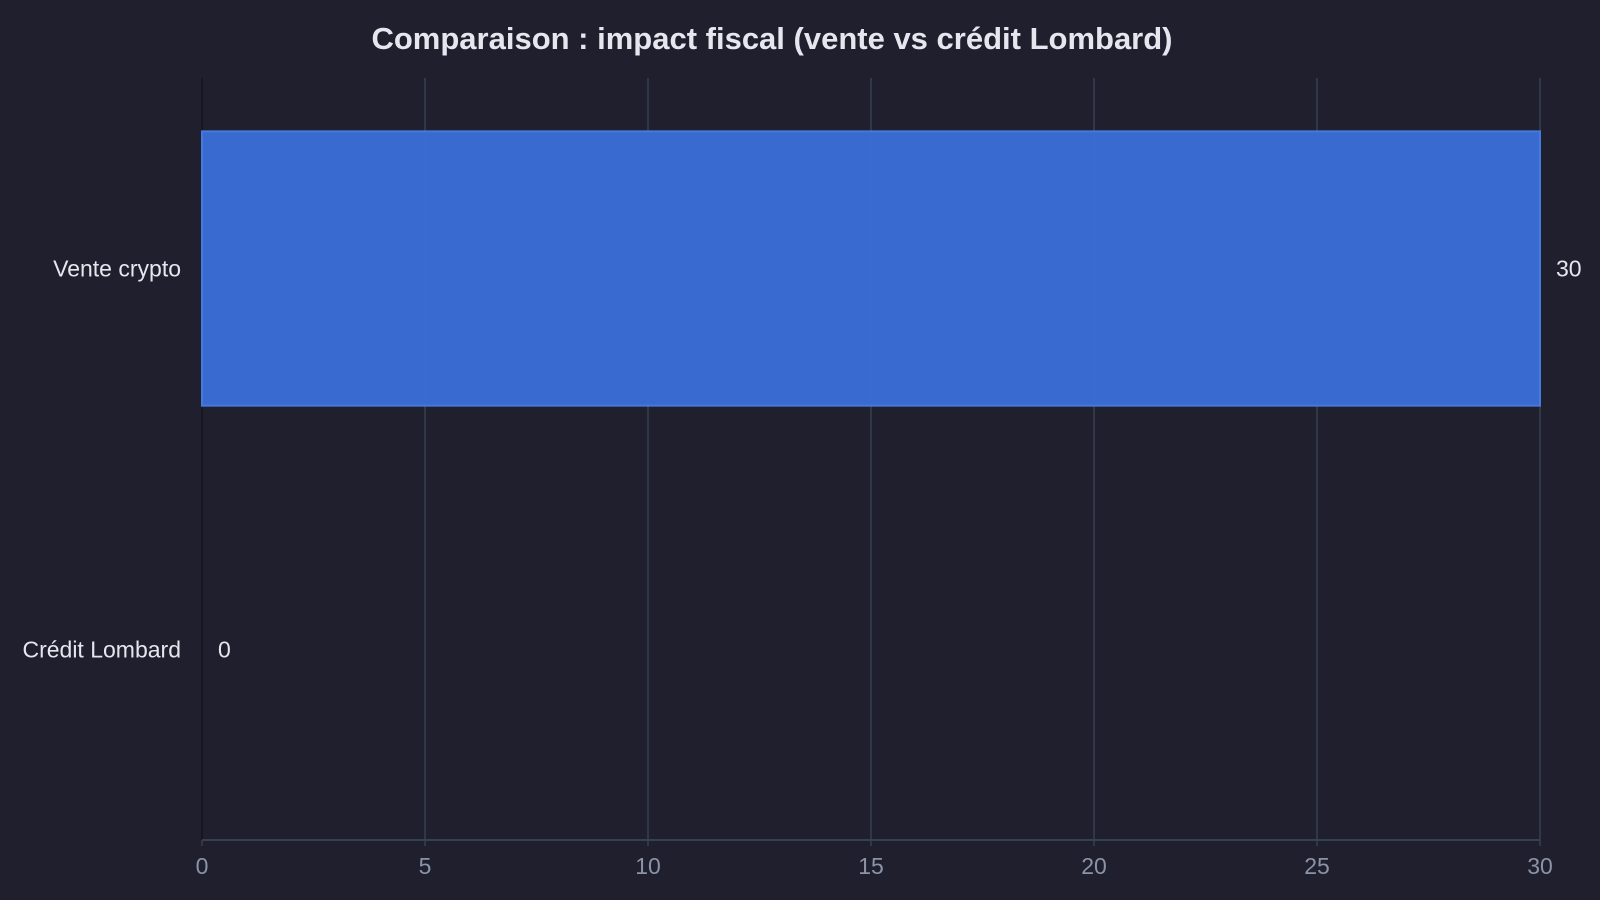 This screenshot has height=900, width=1600. What do you see at coordinates (871, 866) in the screenshot?
I see `x-tick-label: 15` at bounding box center [871, 866].